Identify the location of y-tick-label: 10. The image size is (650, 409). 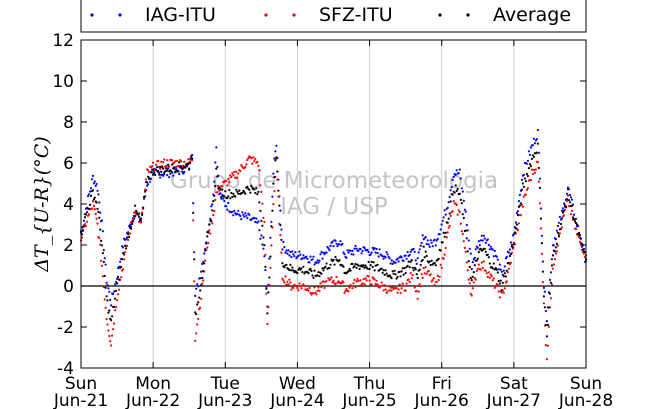
(63, 82).